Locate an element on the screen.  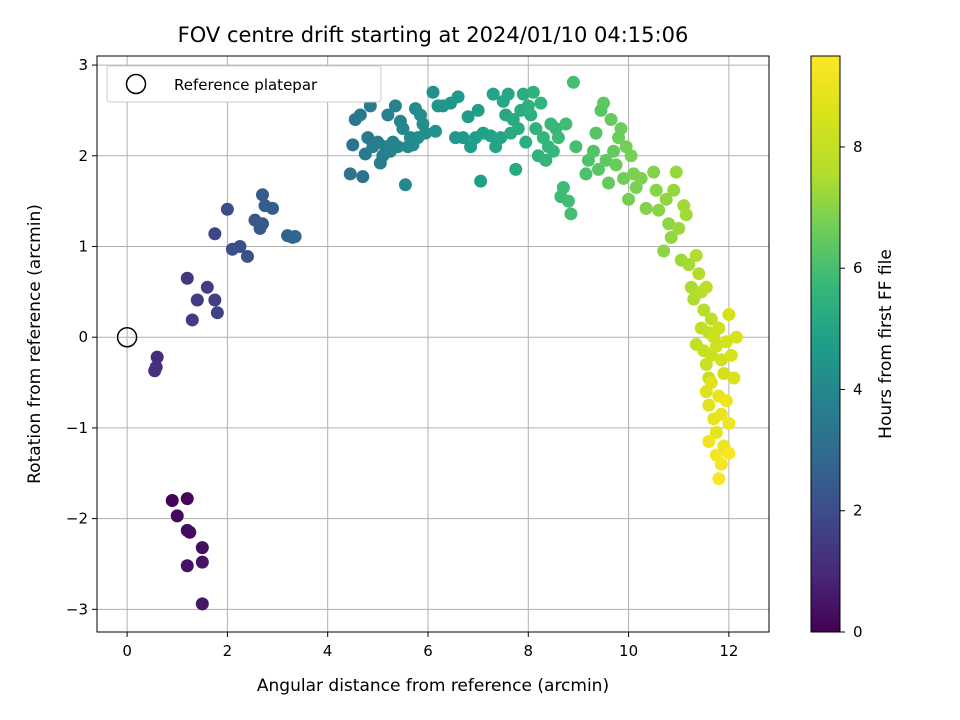
colorbar-tick-label: 2 is located at coordinates (858, 511).